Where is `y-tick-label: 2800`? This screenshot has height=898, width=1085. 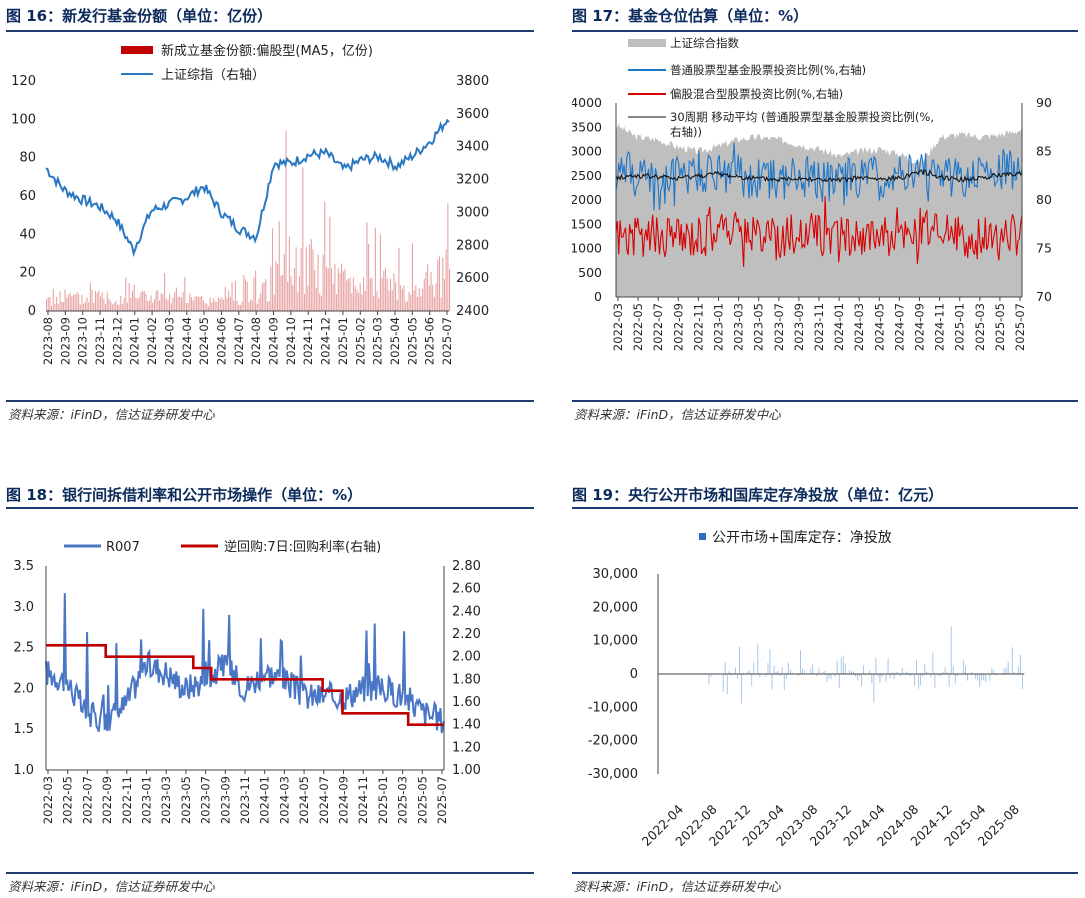 y-tick-label: 2800 is located at coordinates (472, 245).